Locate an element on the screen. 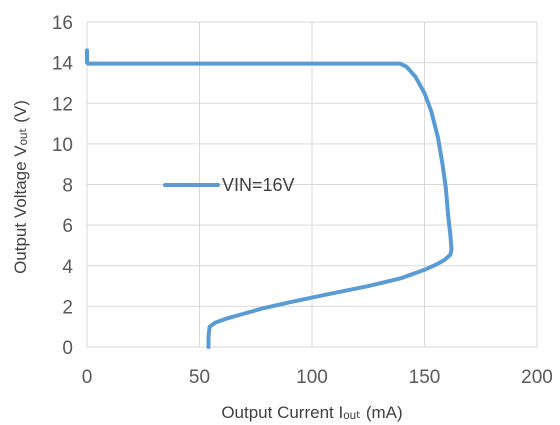  y-tick-label: 2 is located at coordinates (67, 307).